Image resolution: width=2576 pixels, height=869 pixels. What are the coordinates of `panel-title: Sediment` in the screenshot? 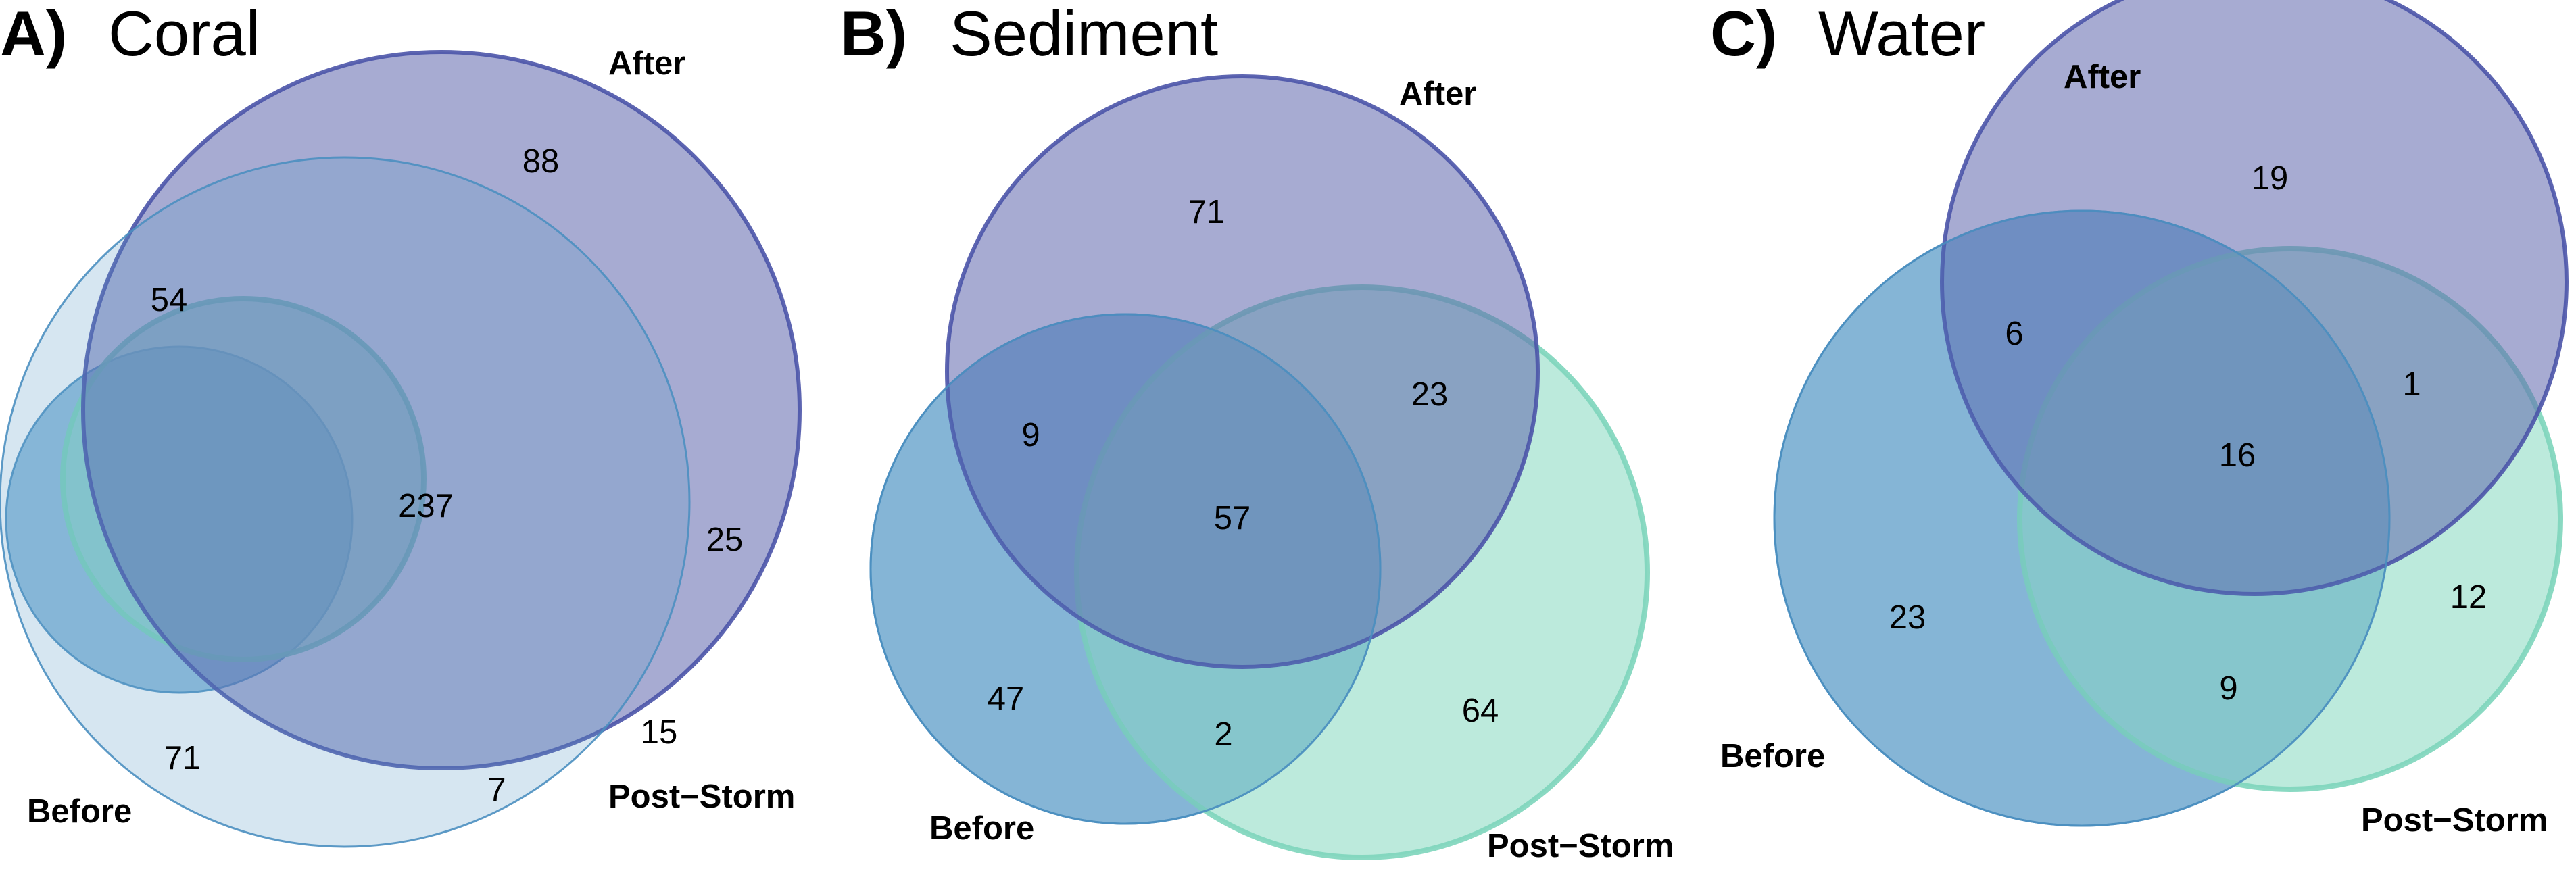 It's located at (1084, 34).